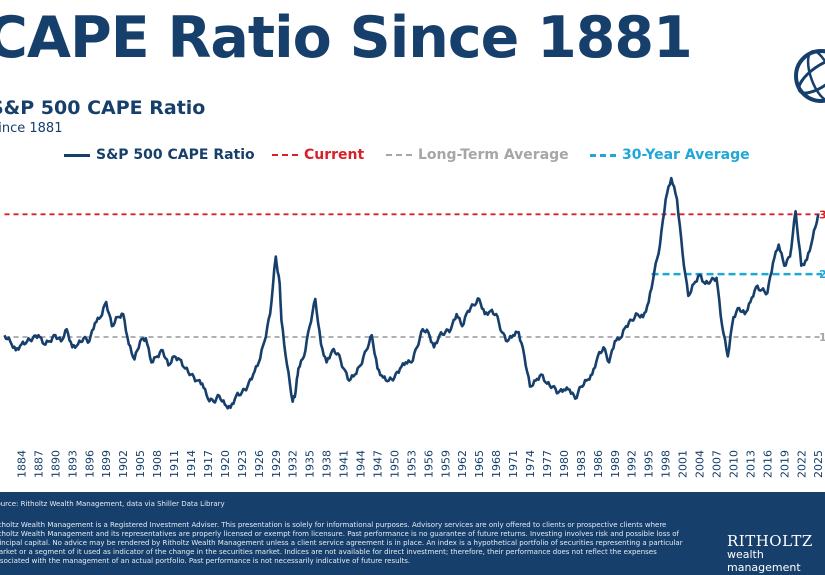  I want to click on chart-subtitle: S&P 500 CAPE Ratio, so click(103, 108).